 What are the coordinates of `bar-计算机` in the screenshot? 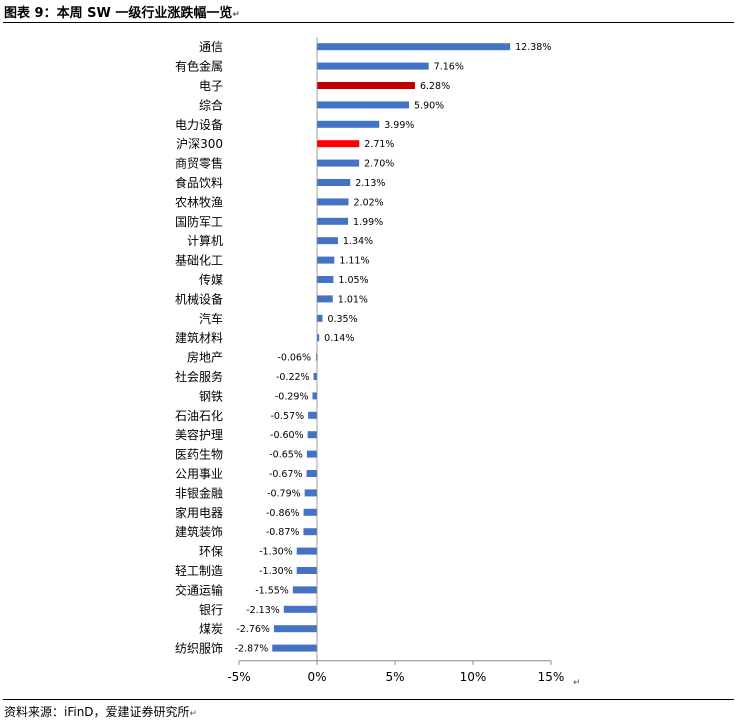 It's located at (327, 241).